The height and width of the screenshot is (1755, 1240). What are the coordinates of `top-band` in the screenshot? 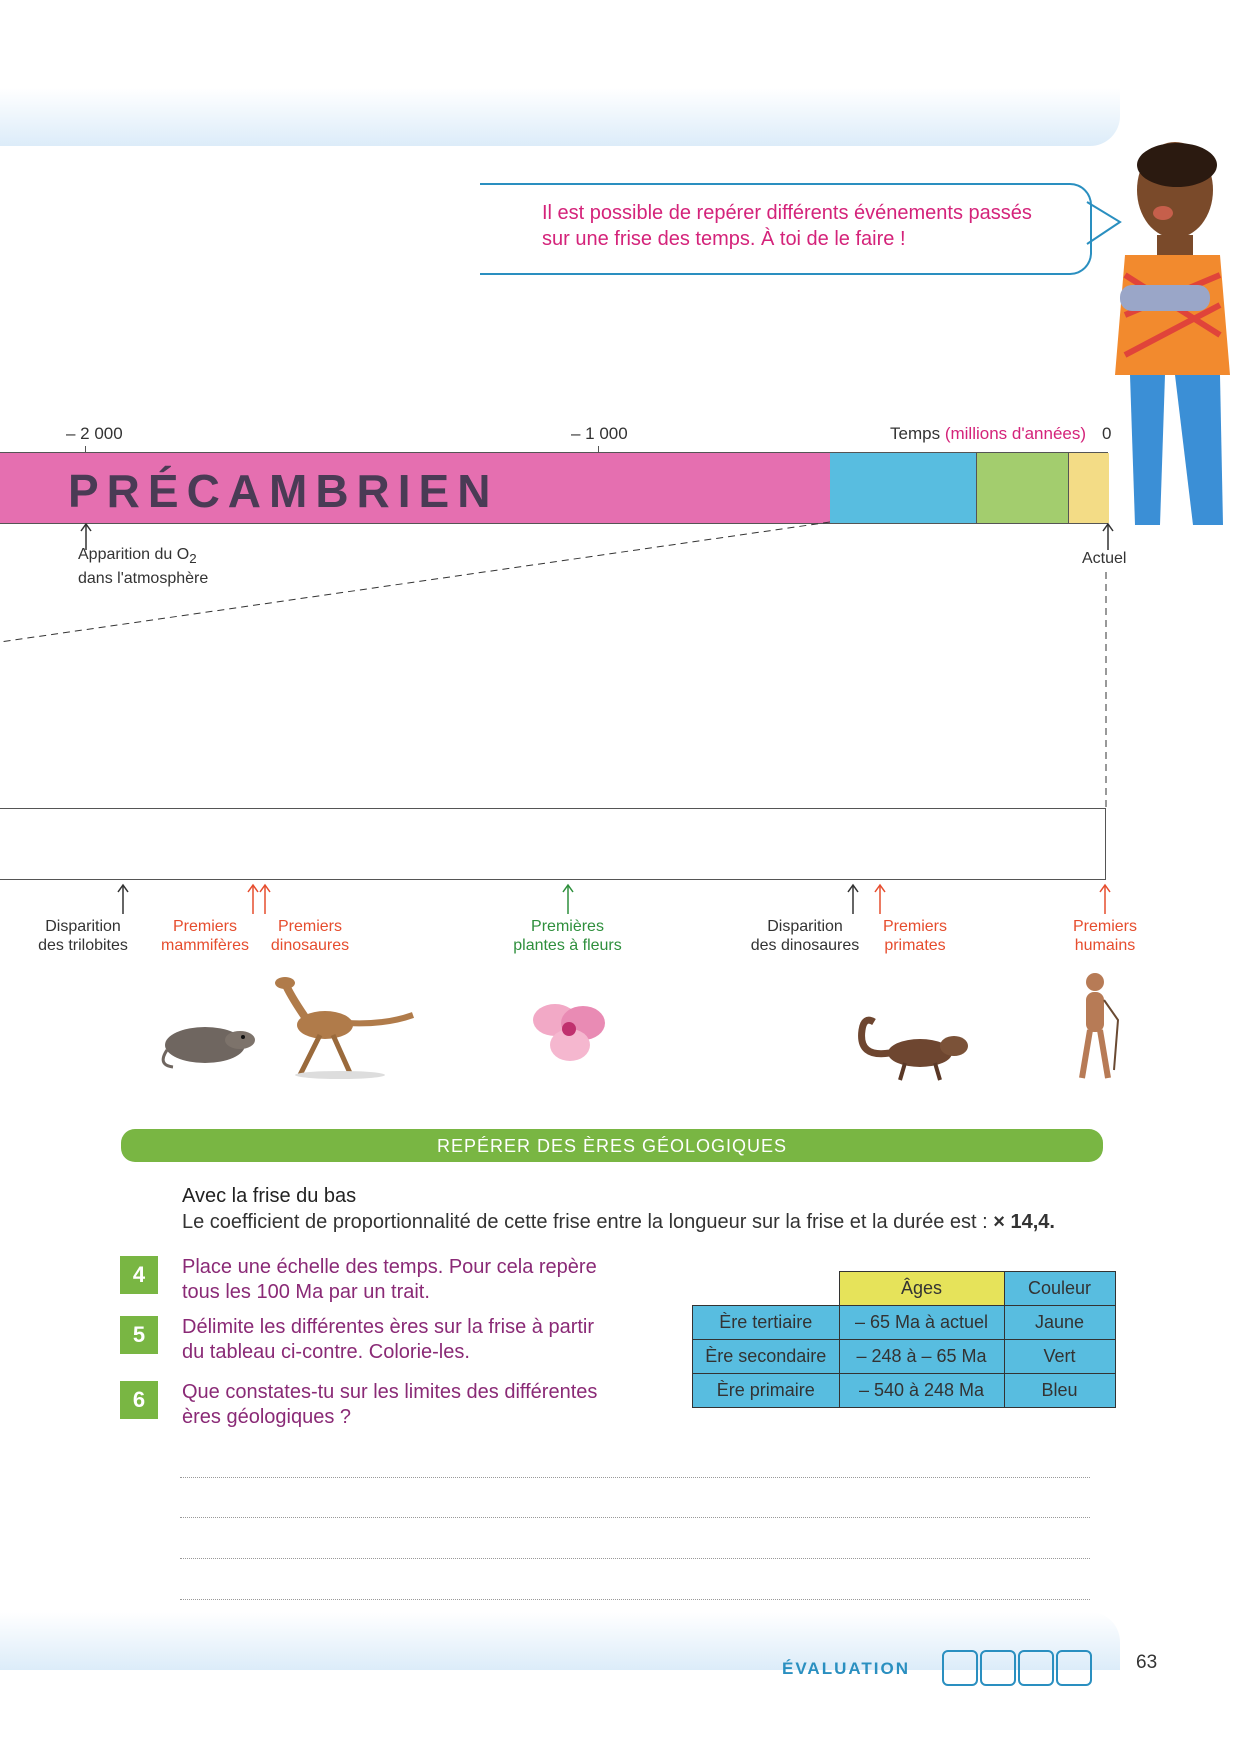 It's located at (560, 117).